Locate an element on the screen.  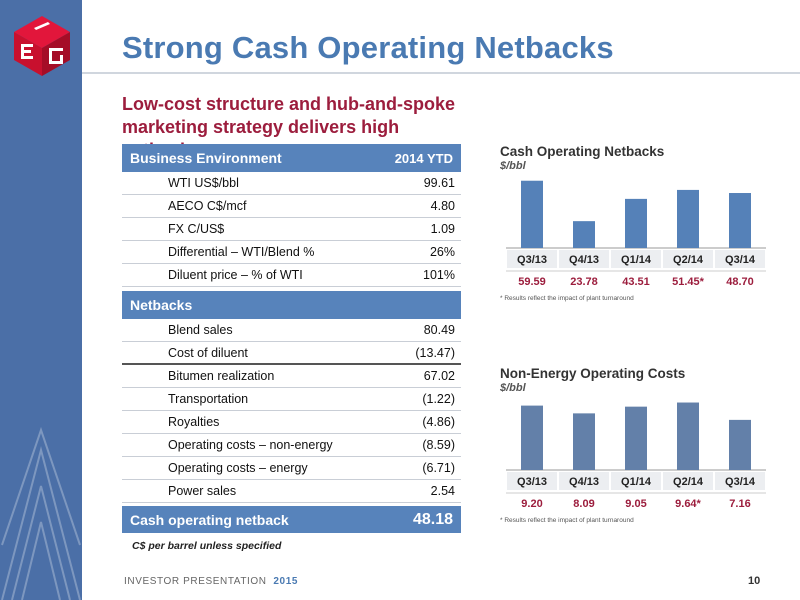
table-row: WTI US$/bbl 99.61 is located at coordinates (291, 183).